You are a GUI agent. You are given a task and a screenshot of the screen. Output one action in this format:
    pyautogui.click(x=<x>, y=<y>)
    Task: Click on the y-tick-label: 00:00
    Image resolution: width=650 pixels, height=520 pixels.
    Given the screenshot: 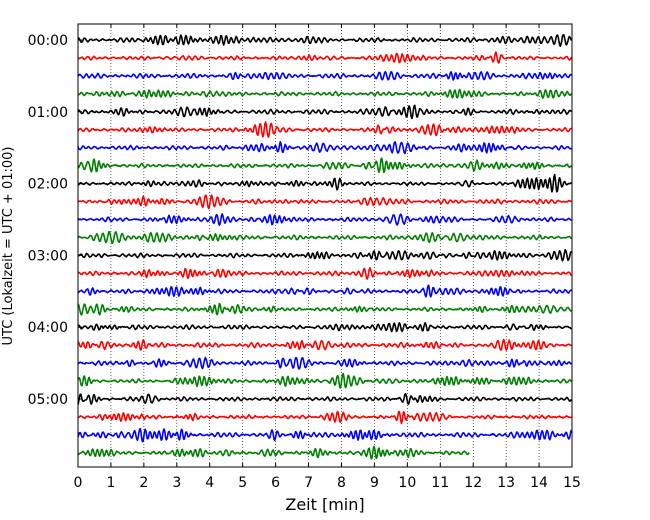 What is the action you would take?
    pyautogui.click(x=48, y=41)
    